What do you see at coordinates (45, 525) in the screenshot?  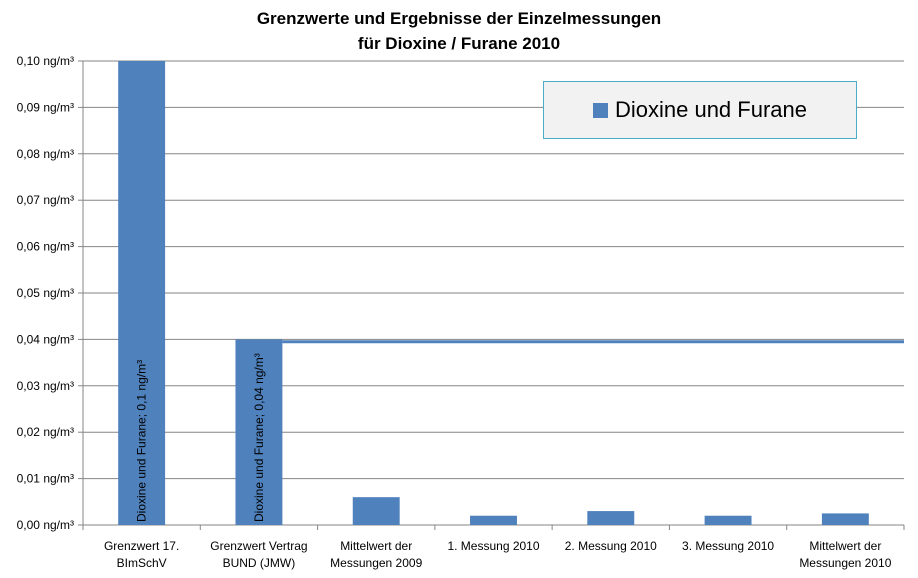 I see `y-tick-label-0: 0,00 ng/m³` at bounding box center [45, 525].